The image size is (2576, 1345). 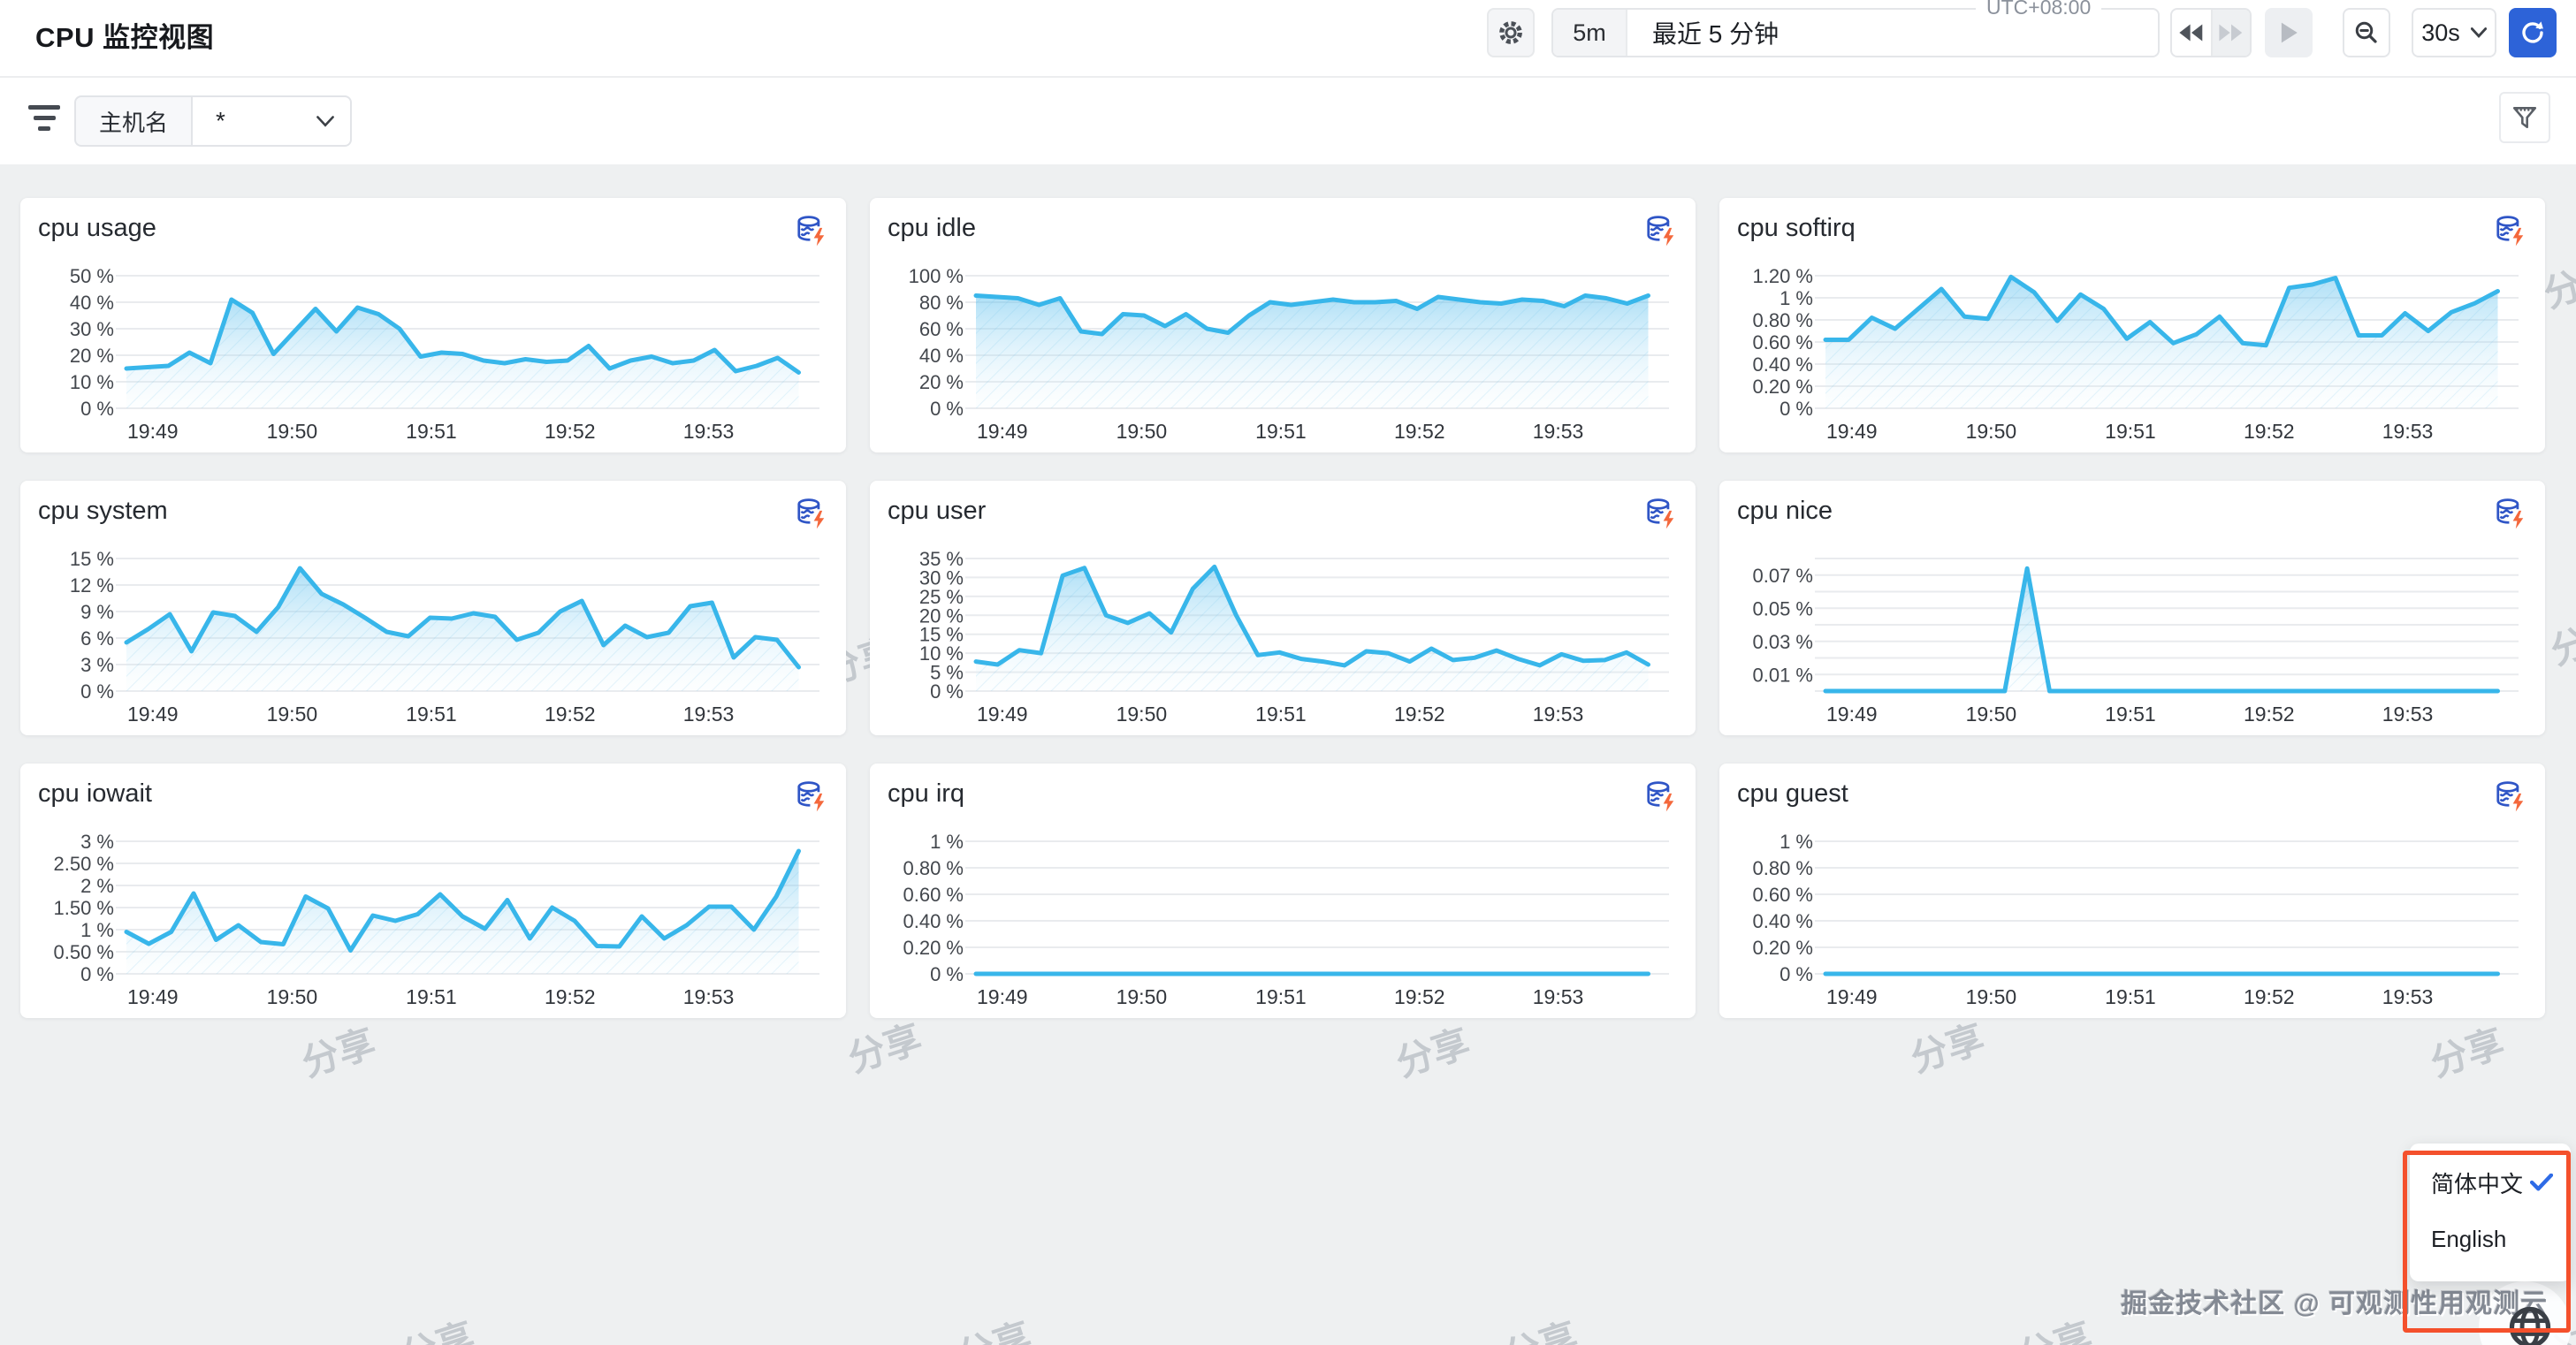 What do you see at coordinates (2289, 32) in the screenshot?
I see `play-button` at bounding box center [2289, 32].